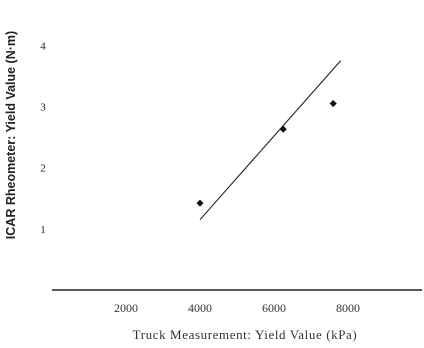  What do you see at coordinates (348, 308) in the screenshot?
I see `x-tick-label: 8000` at bounding box center [348, 308].